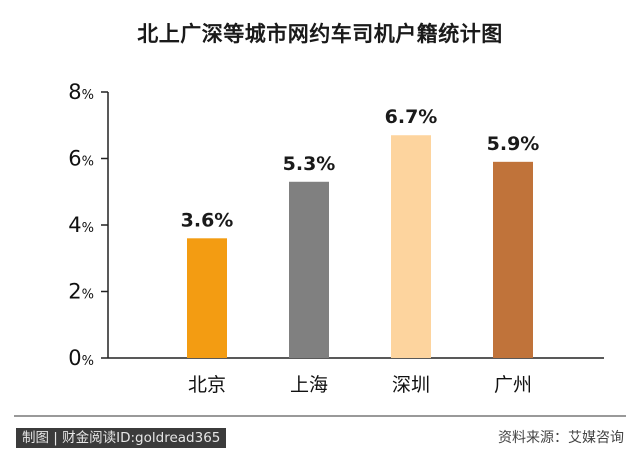 The height and width of the screenshot is (466, 640). What do you see at coordinates (81, 92) in the screenshot?
I see `y-tick-label: 8%` at bounding box center [81, 92].